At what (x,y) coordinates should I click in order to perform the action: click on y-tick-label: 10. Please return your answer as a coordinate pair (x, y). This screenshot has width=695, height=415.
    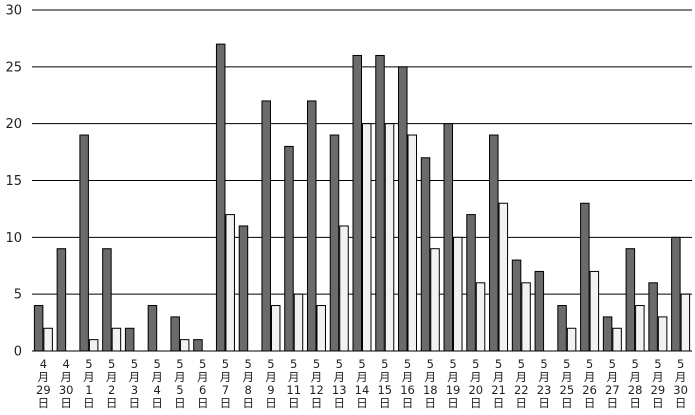
    Looking at the image, I should click on (13, 238).